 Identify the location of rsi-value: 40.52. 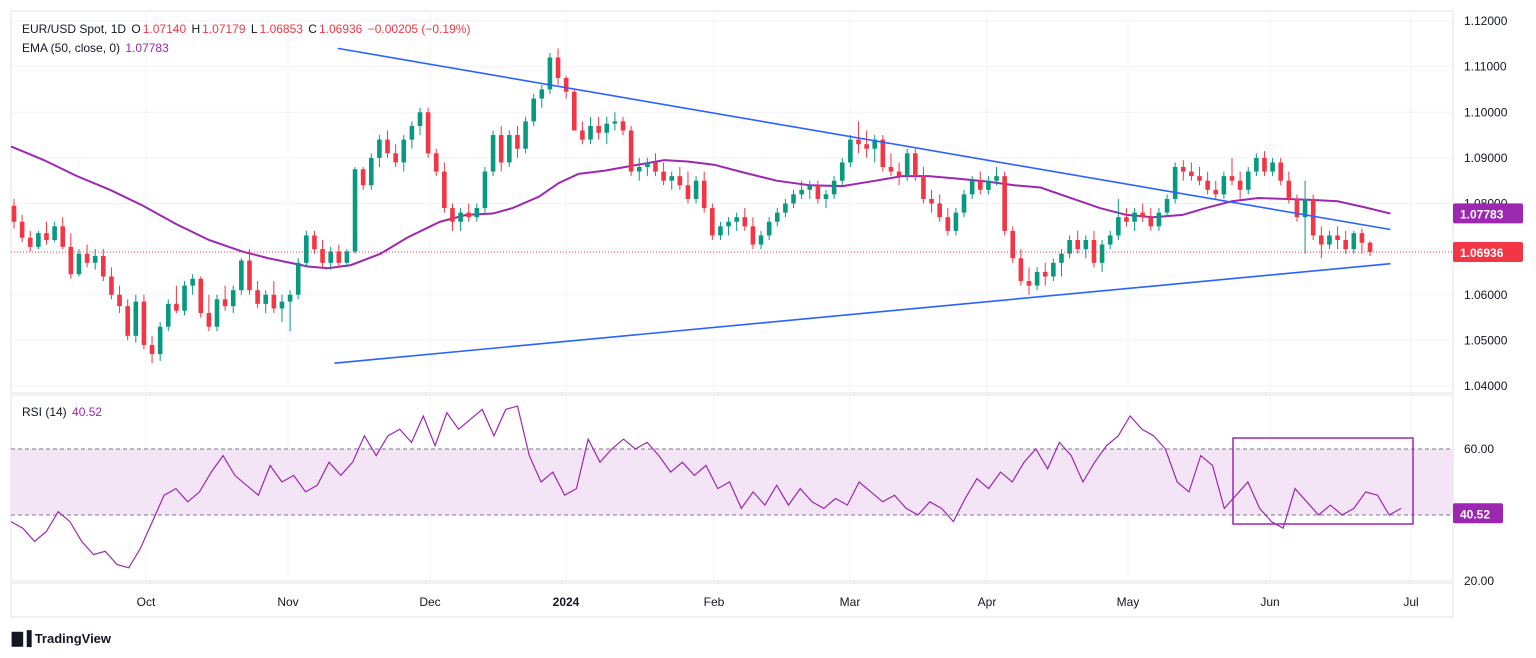
(87, 412).